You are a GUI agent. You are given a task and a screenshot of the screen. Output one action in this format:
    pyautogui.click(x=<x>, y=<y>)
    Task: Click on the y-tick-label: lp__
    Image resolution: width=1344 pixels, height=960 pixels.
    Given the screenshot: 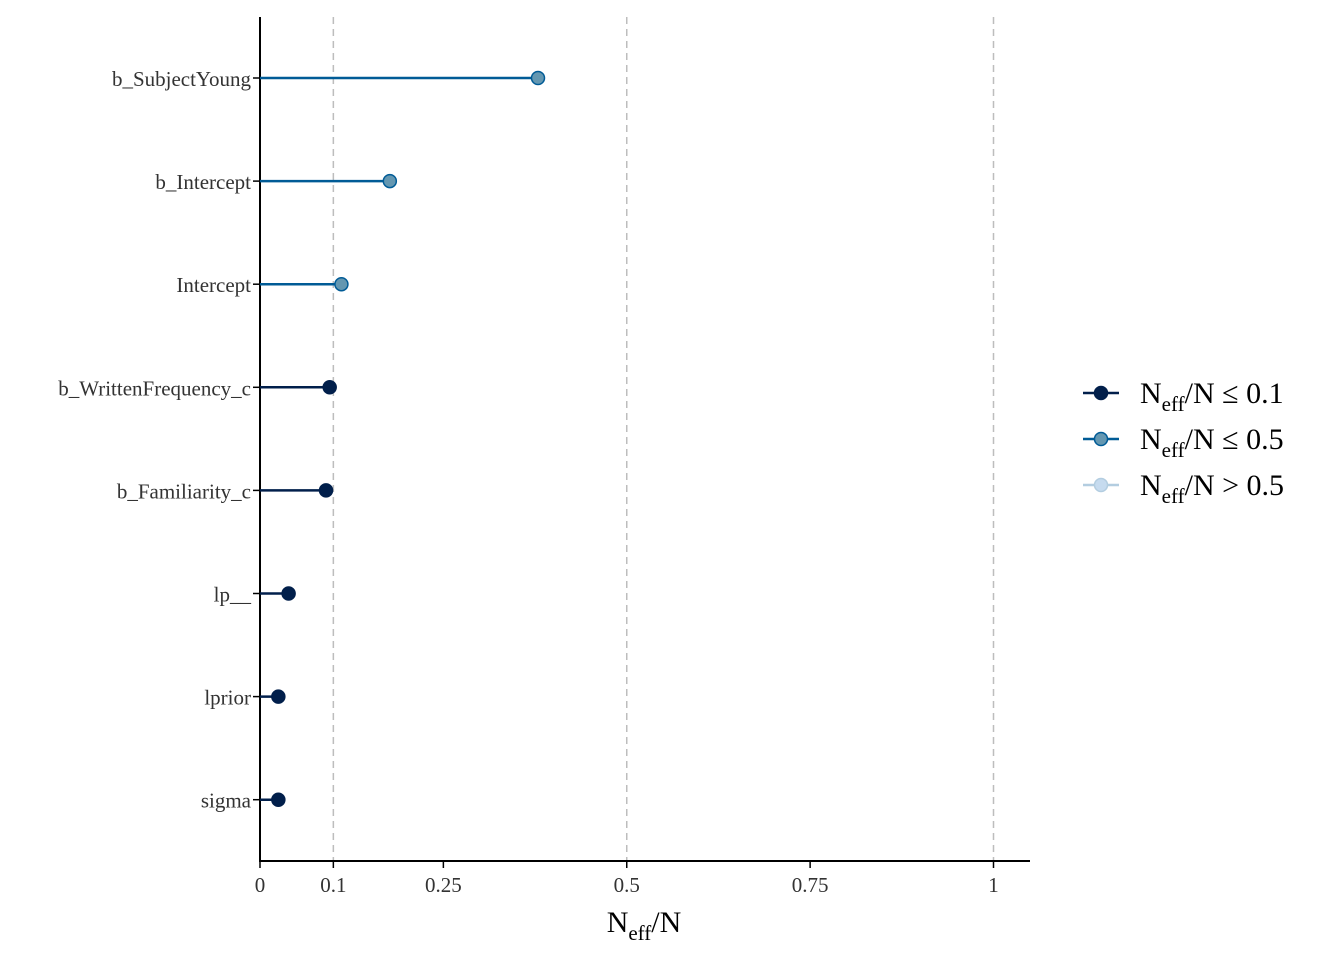 What is the action you would take?
    pyautogui.click(x=233, y=595)
    